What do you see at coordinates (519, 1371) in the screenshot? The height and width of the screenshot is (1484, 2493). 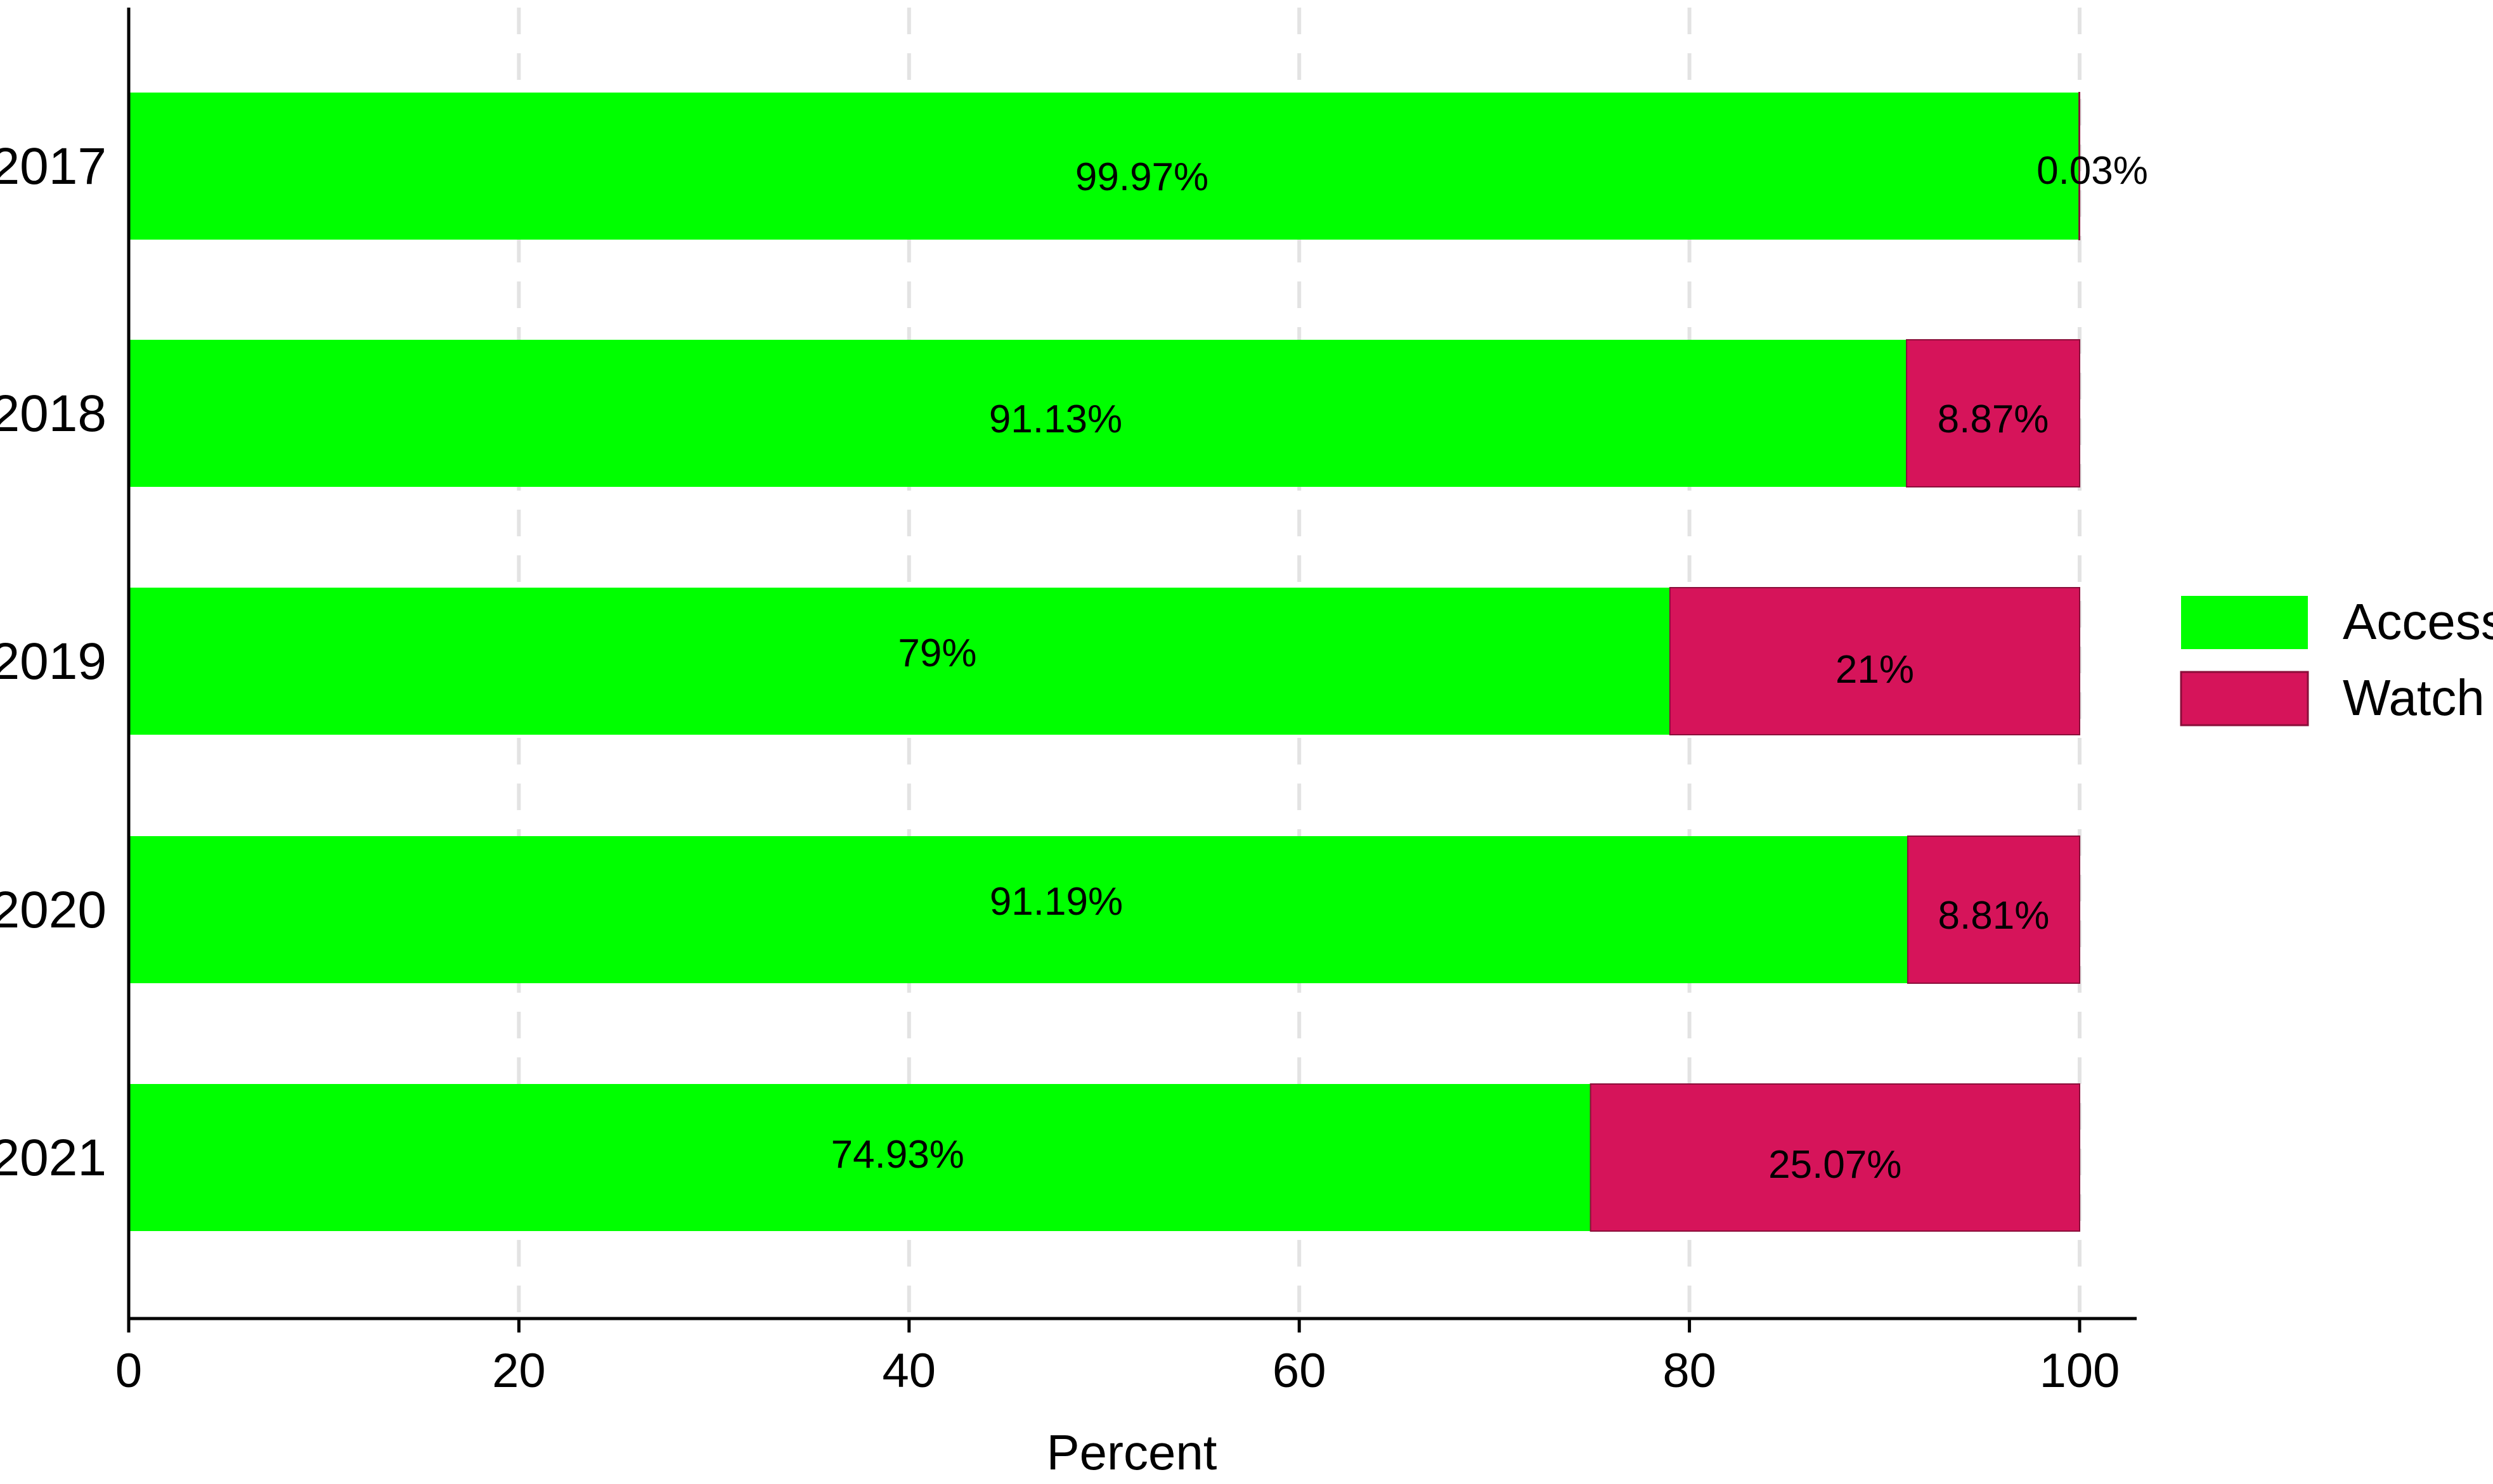 I see `x-tick-label: 20` at bounding box center [519, 1371].